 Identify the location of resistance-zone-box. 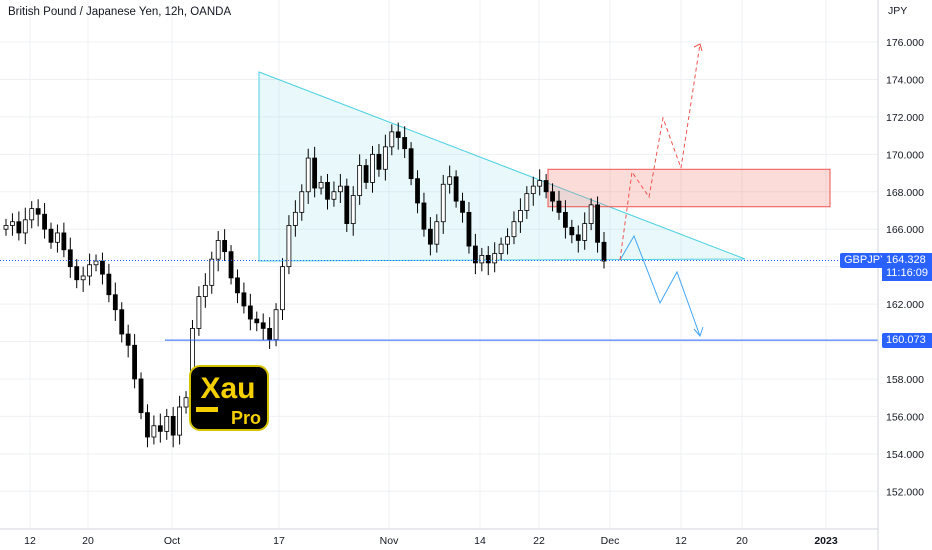
(689, 188).